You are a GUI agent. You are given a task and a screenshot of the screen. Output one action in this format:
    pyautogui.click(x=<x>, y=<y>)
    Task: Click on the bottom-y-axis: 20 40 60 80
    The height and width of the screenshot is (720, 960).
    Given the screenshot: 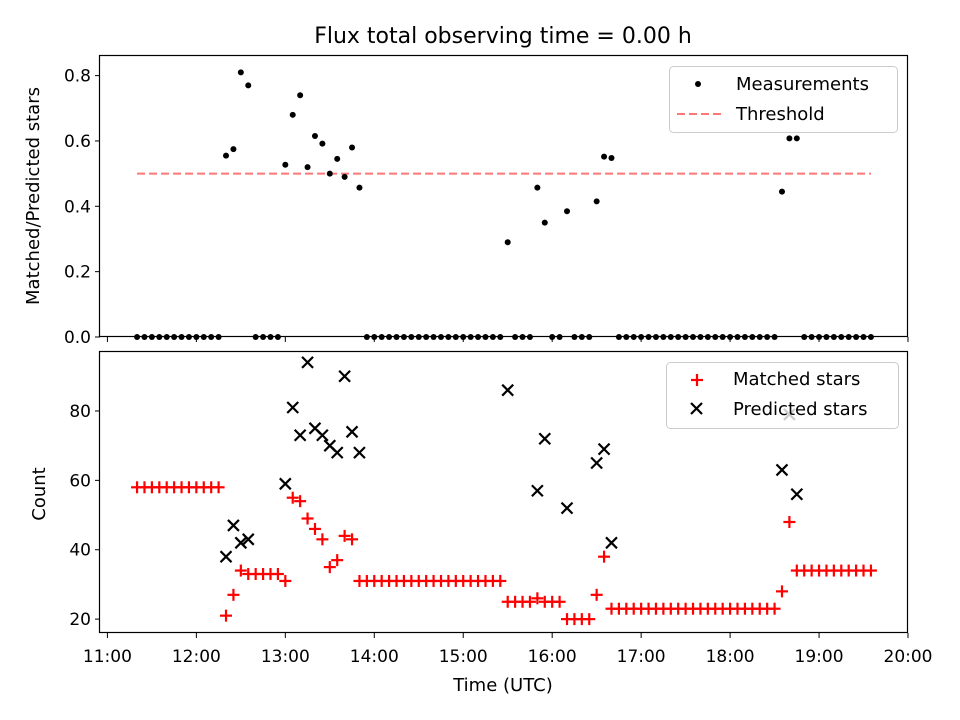 What is the action you would take?
    pyautogui.click(x=84, y=516)
    